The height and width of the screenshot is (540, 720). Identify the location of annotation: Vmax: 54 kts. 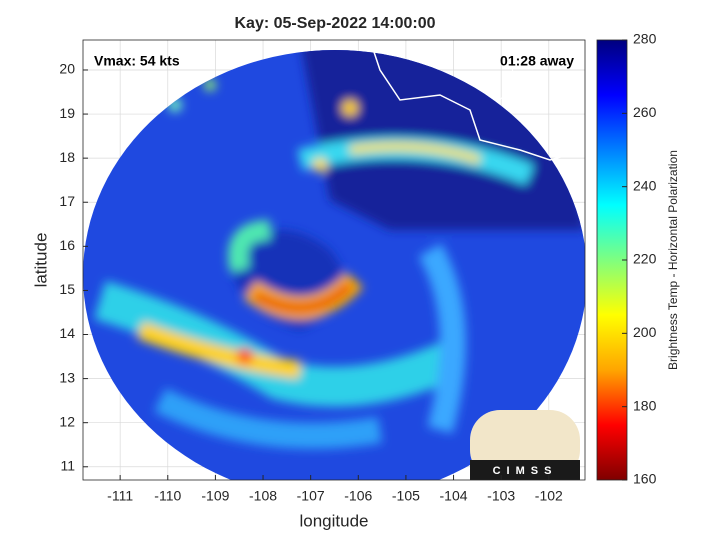
(137, 61).